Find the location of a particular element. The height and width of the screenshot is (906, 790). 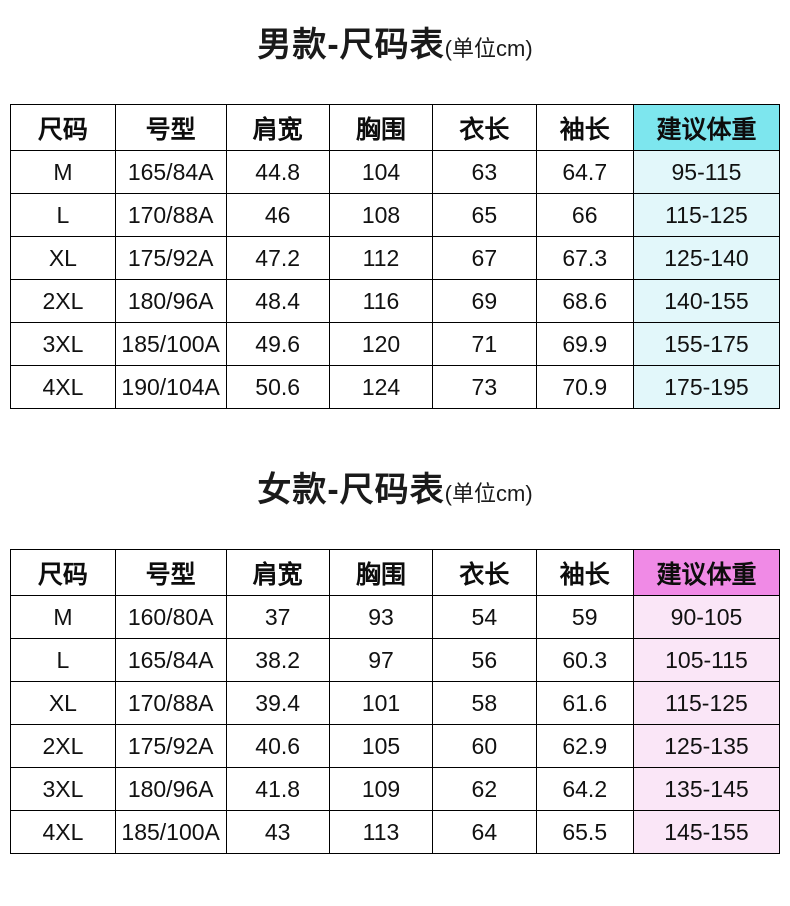

table-cell: 64.7 is located at coordinates (584, 172).